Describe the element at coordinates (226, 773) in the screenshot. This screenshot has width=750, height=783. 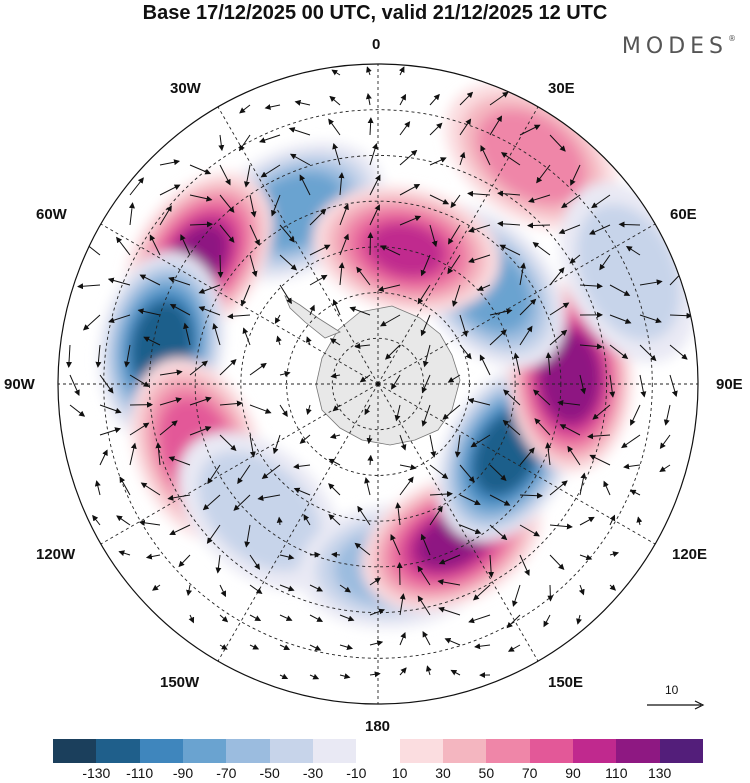
I see `colorbar-tick-label: -70` at that location.